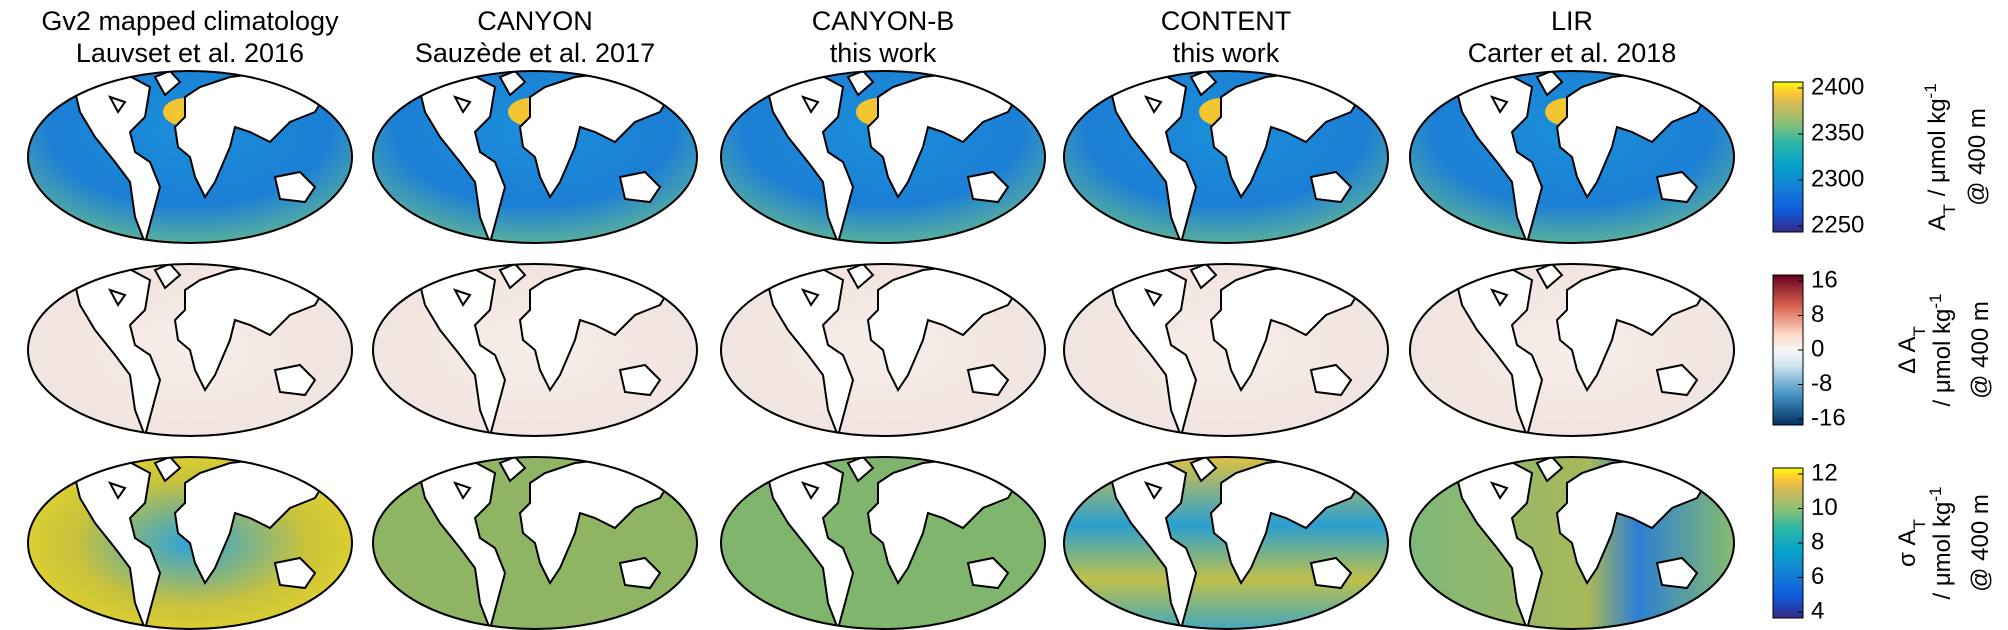 This screenshot has height=630, width=2008. I want to click on colorbar-tick-label: 12, so click(1824, 472).